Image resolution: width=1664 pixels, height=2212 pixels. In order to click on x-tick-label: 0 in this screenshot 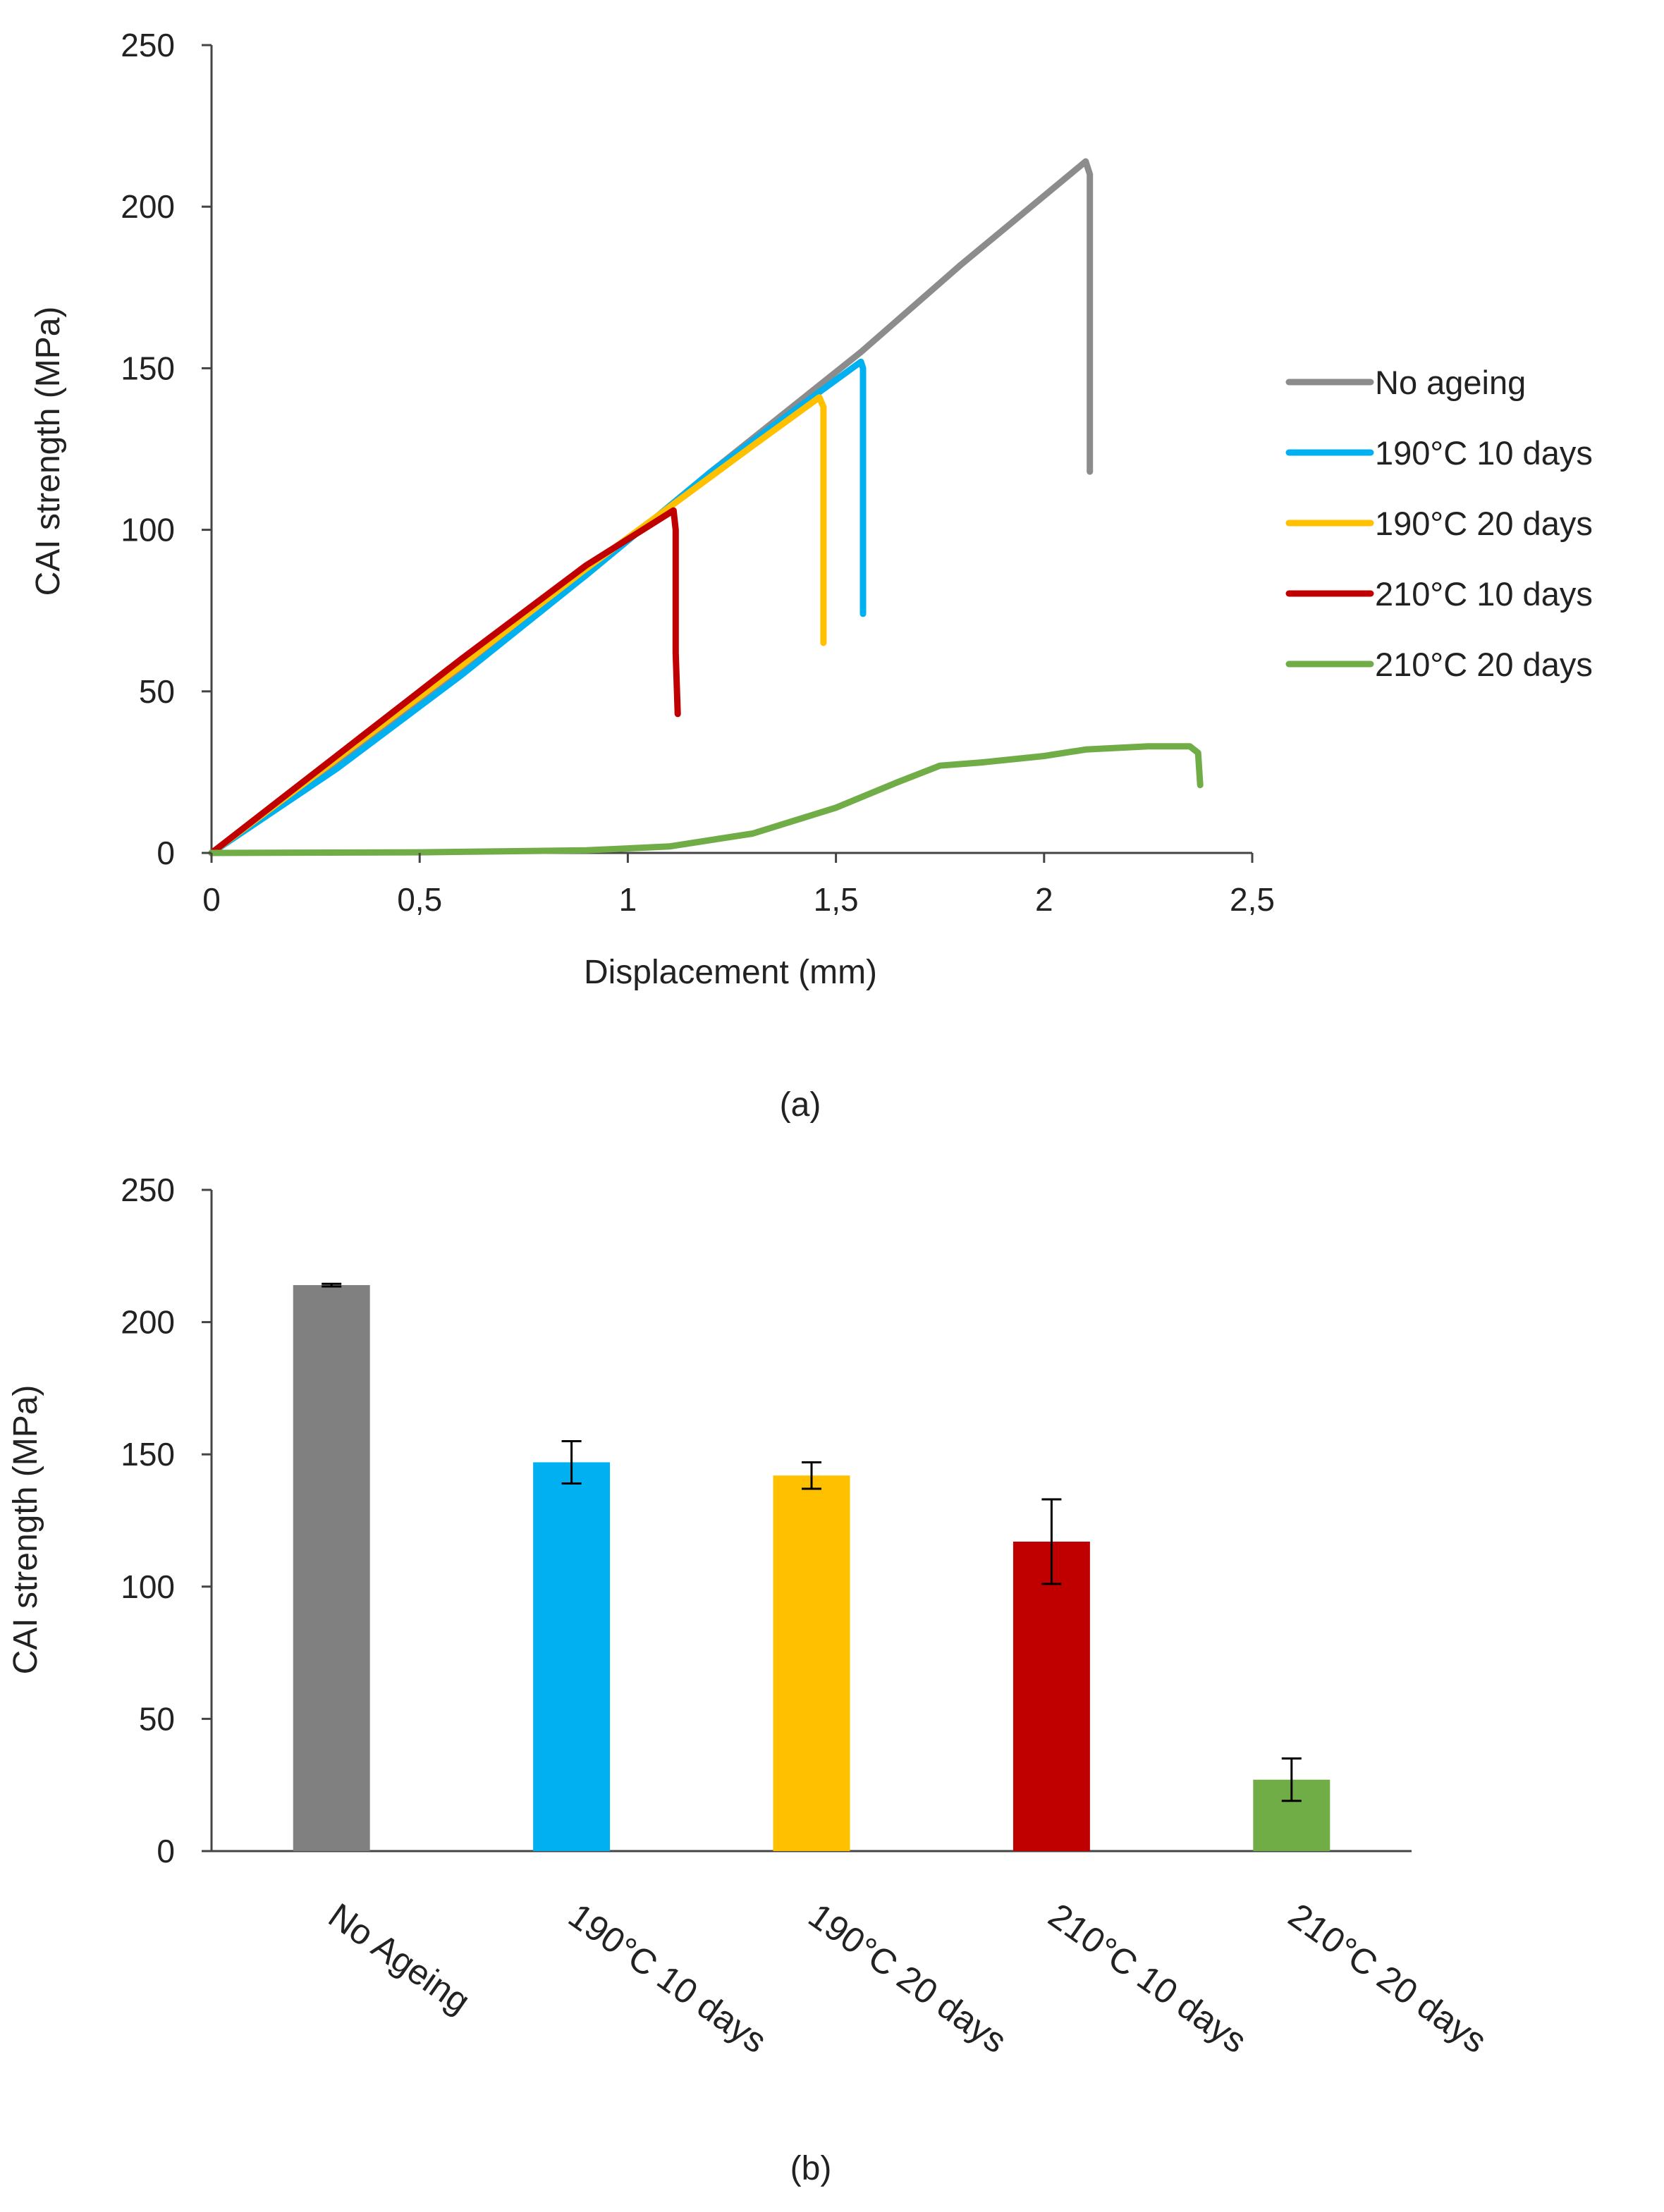, I will do `click(211, 899)`.